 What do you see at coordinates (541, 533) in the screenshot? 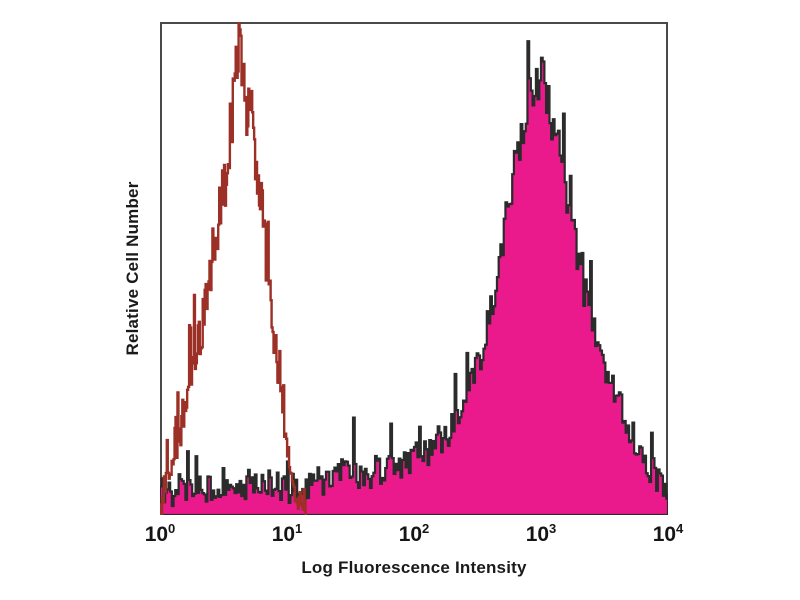
I see `x-tick-label-3: 10³` at bounding box center [541, 533].